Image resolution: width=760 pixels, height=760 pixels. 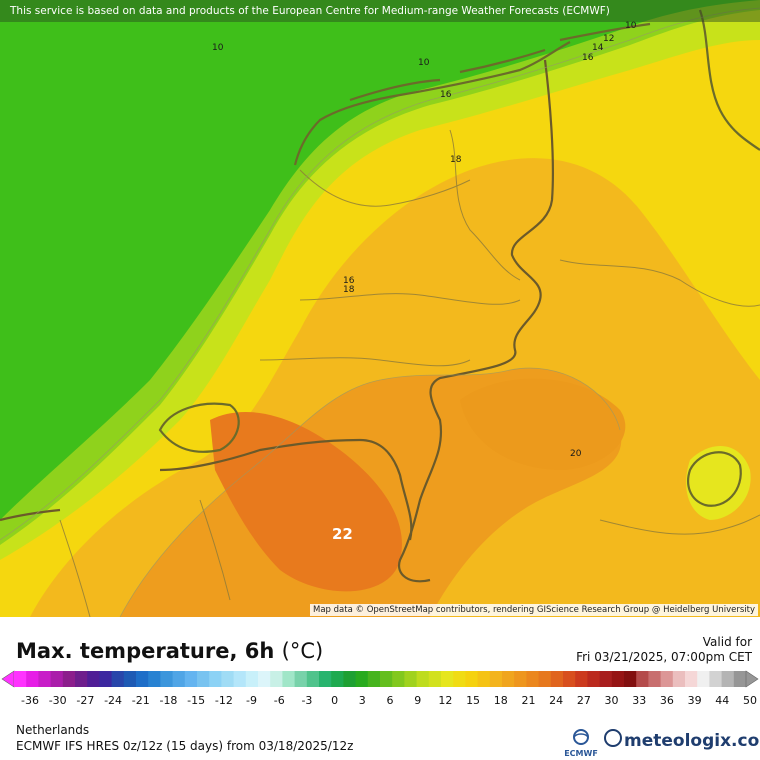 I want to click on scale-tick-label: -12, so click(x=224, y=700).